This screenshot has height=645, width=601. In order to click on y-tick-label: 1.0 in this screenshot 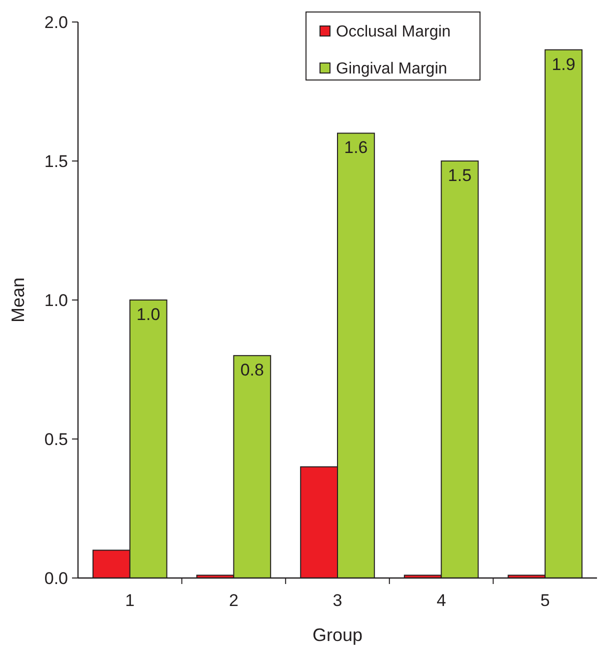, I will do `click(56, 300)`.